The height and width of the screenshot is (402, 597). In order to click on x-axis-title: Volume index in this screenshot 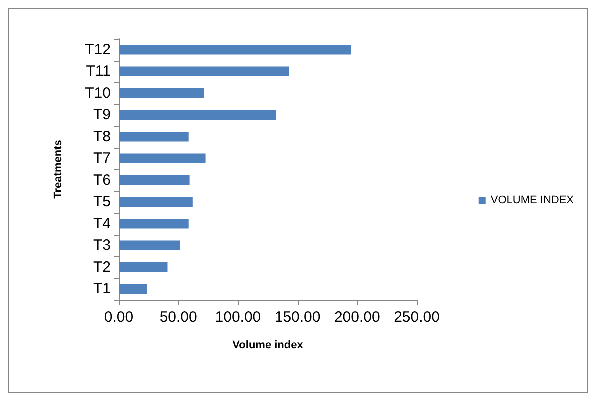, I will do `click(268, 346)`.